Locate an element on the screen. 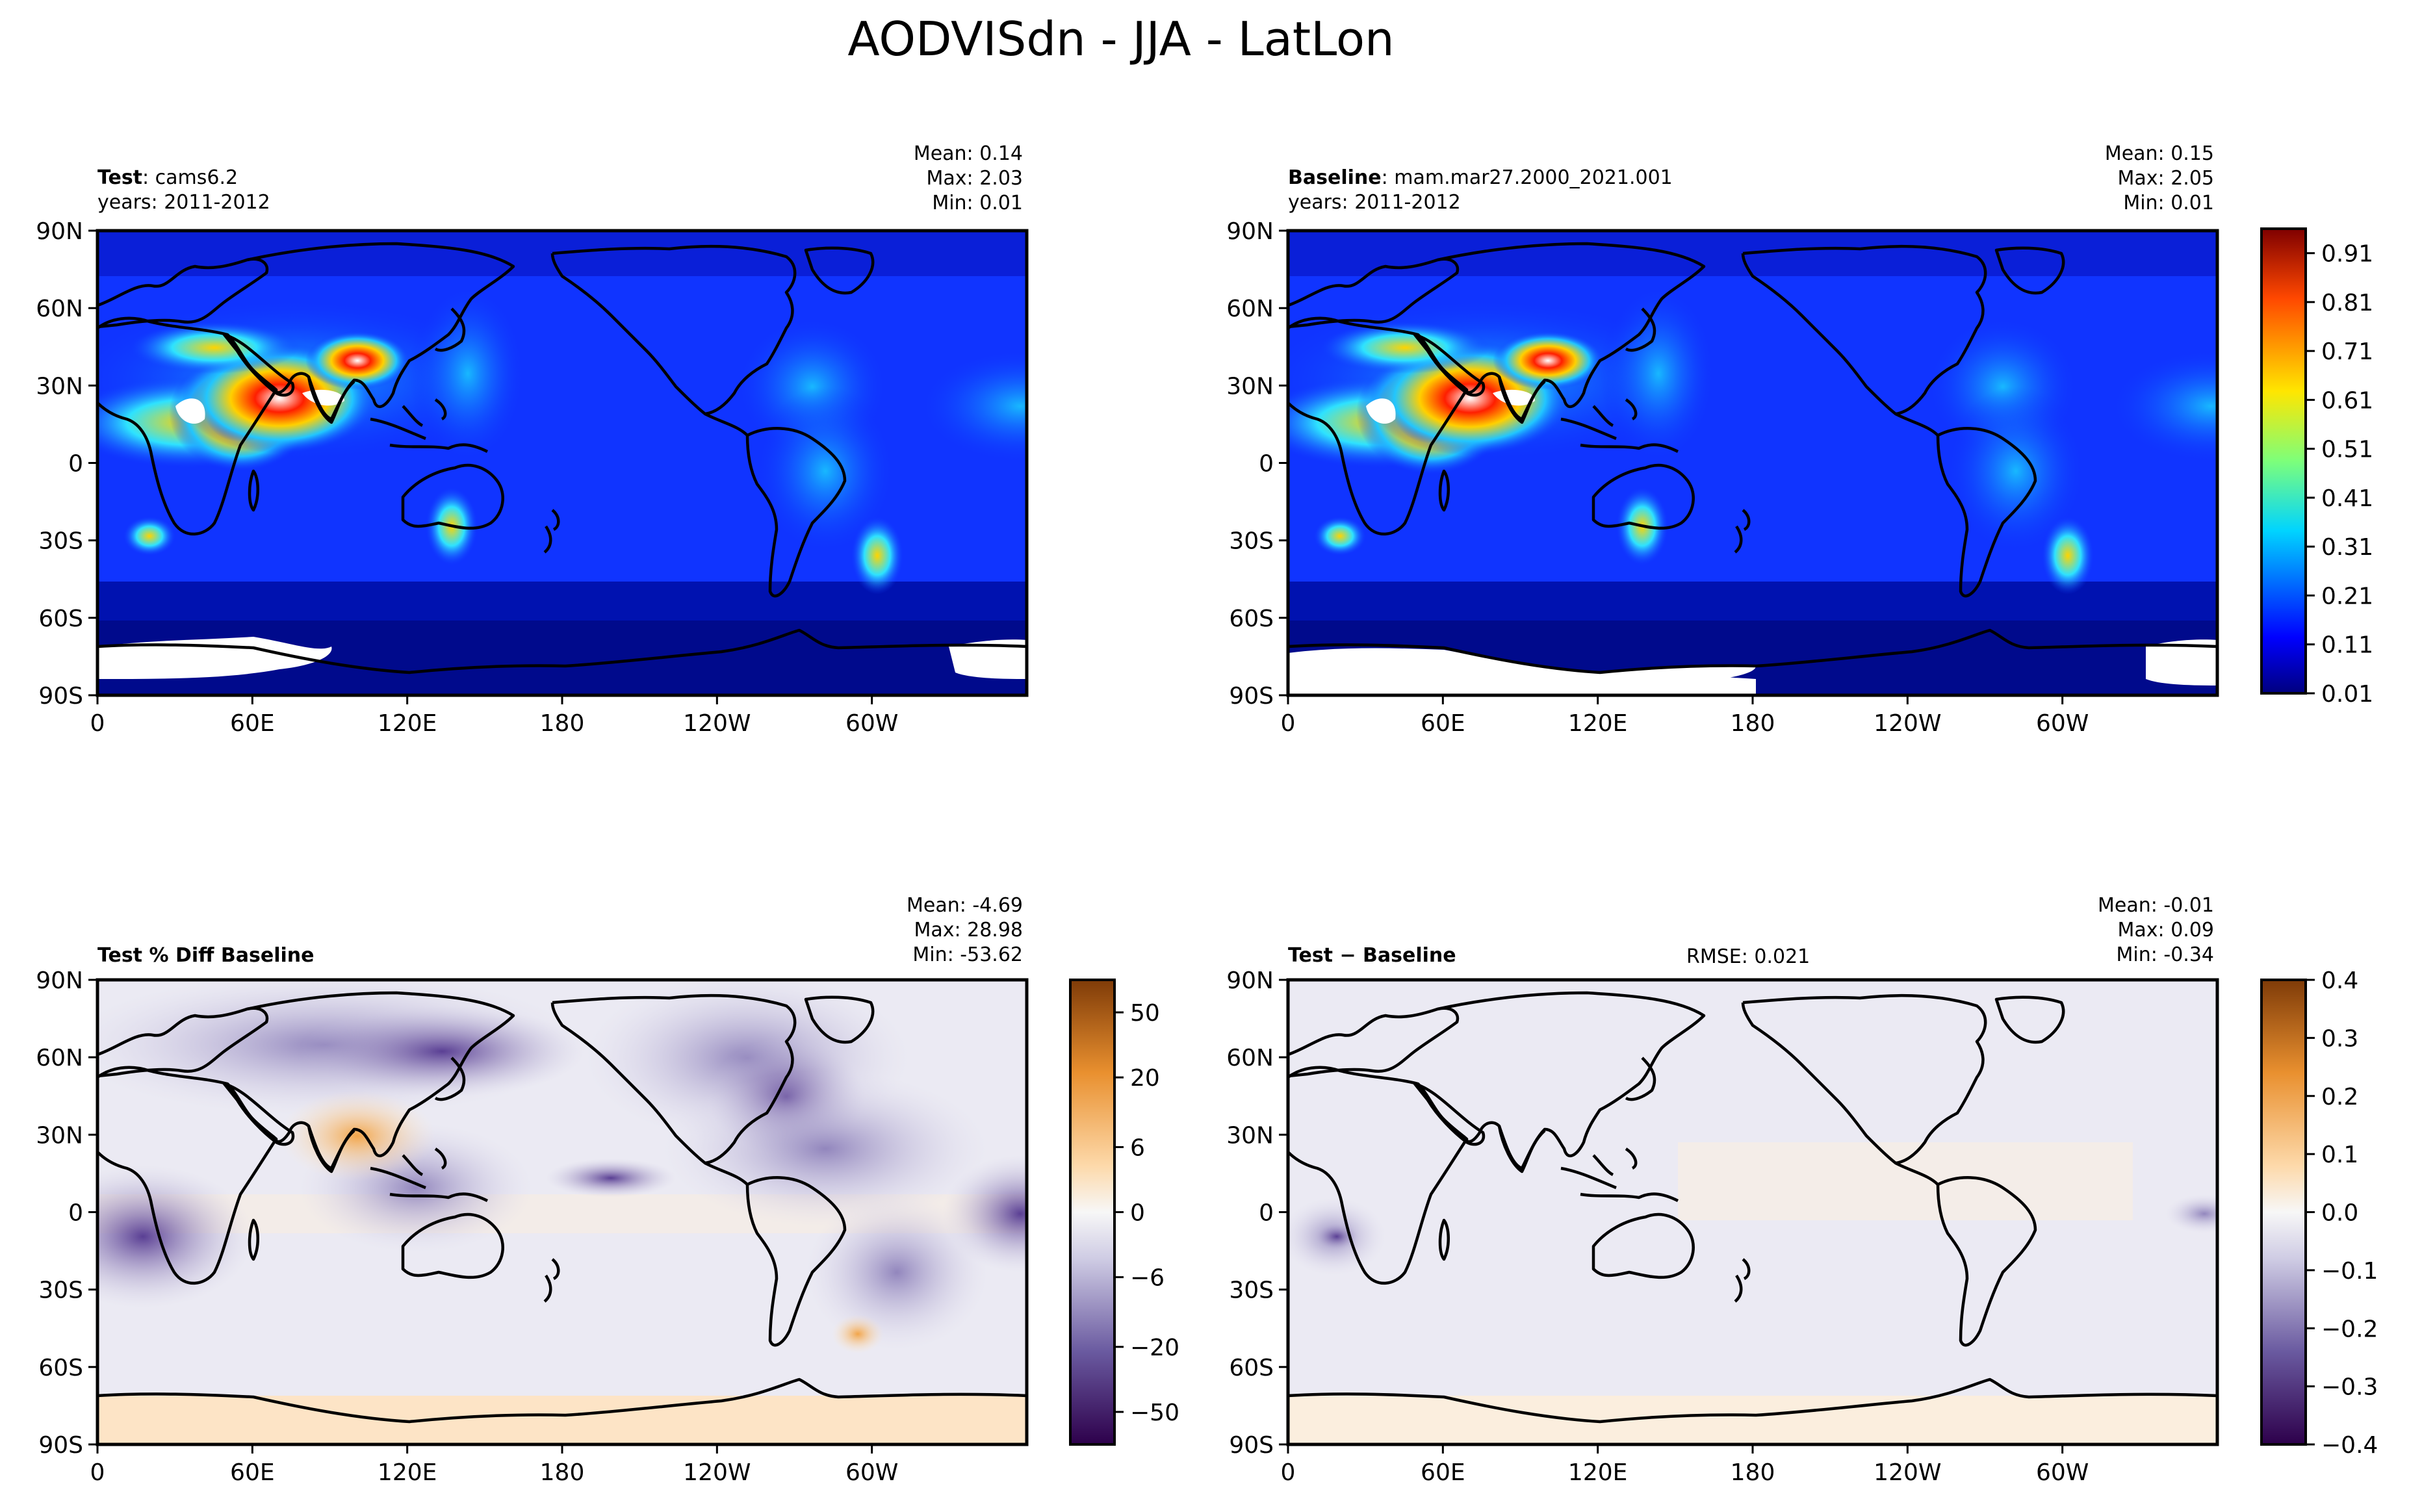 The height and width of the screenshot is (1512, 2409). diff-title-bold: Test − Baseline is located at coordinates (1372, 955).